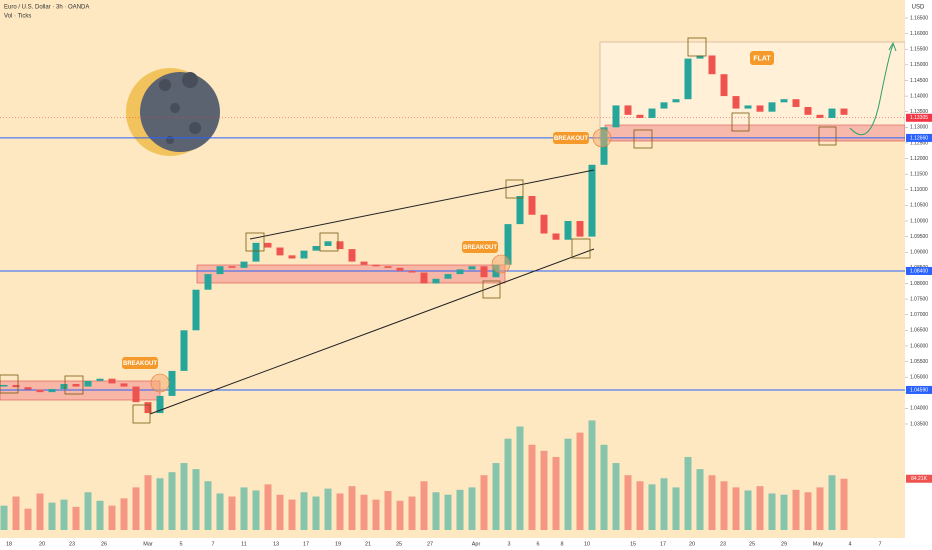  Describe the element at coordinates (919, 159) in the screenshot. I see `y-tick-label: 1.12000` at that location.